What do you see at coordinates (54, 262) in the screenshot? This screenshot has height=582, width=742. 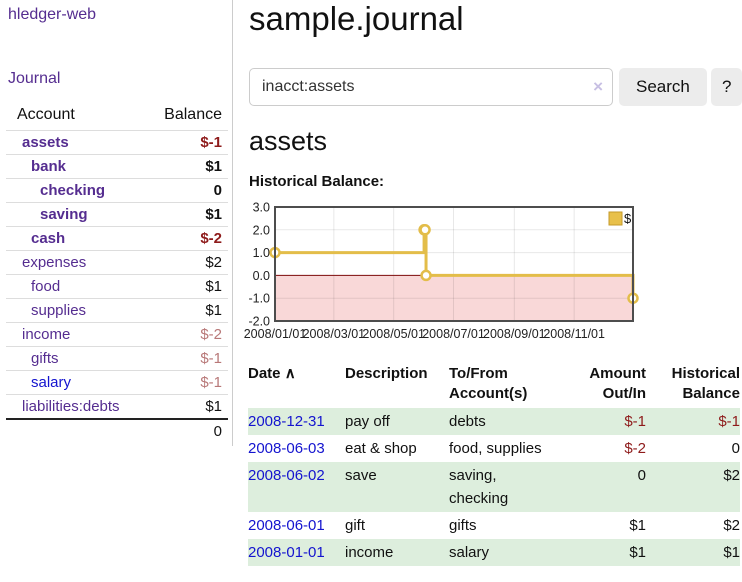 I see `account-link: expenses` at bounding box center [54, 262].